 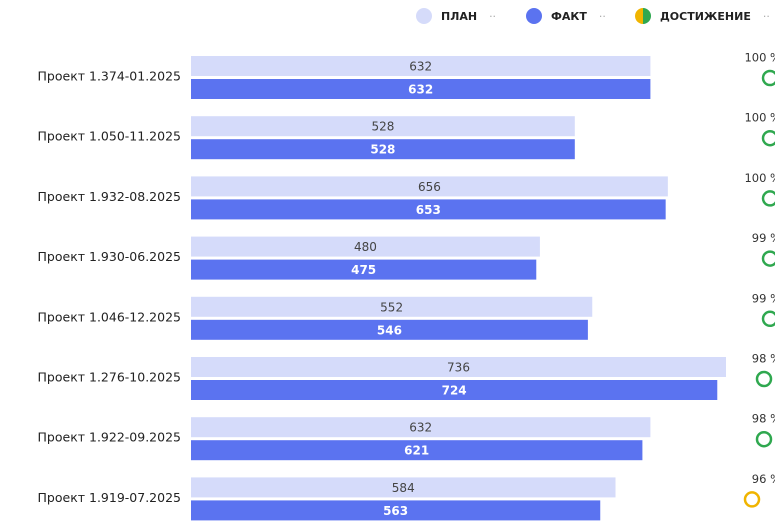 I want to click on fact-value-label: 546, so click(x=389, y=330).